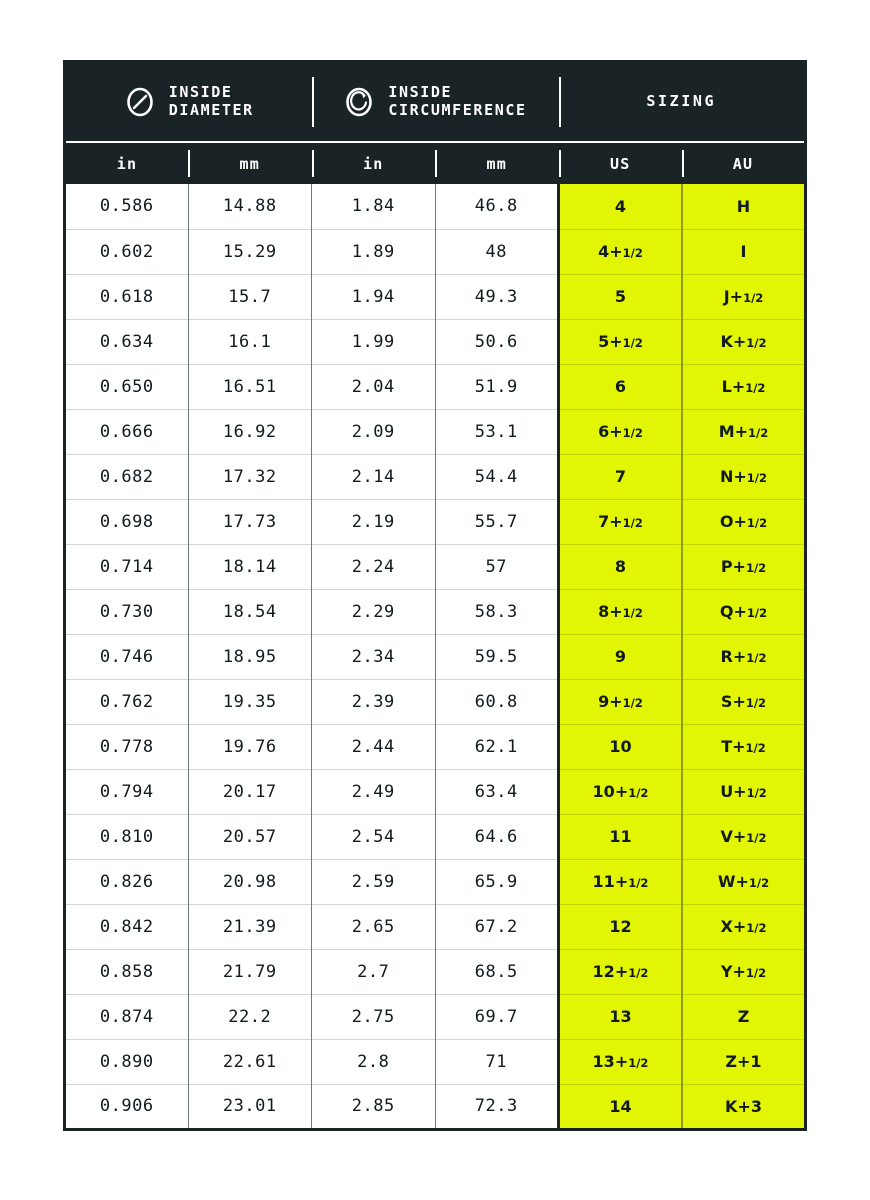 The width and height of the screenshot is (870, 1200). I want to click on cell-size-us: 7+1/2, so click(620, 521).